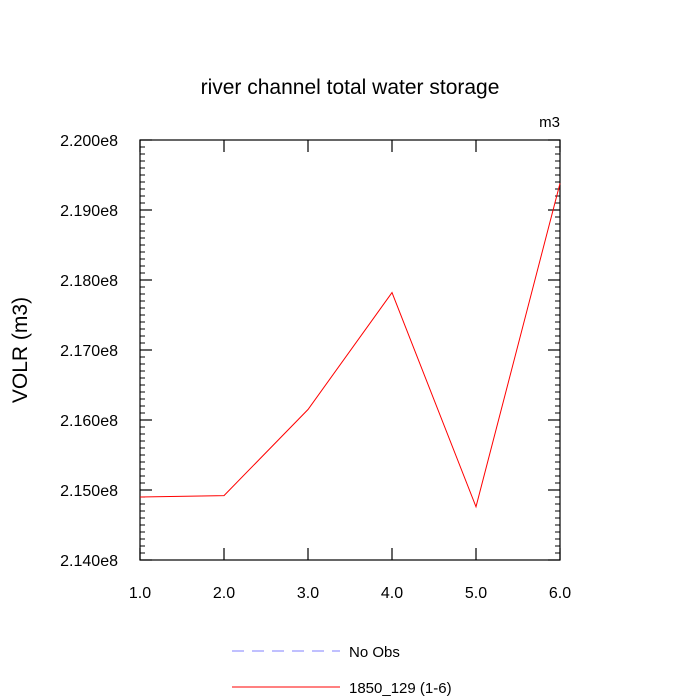 The image size is (700, 700). Describe the element at coordinates (400, 688) in the screenshot. I see `legend-label: 1850_129 (1-6)` at that location.